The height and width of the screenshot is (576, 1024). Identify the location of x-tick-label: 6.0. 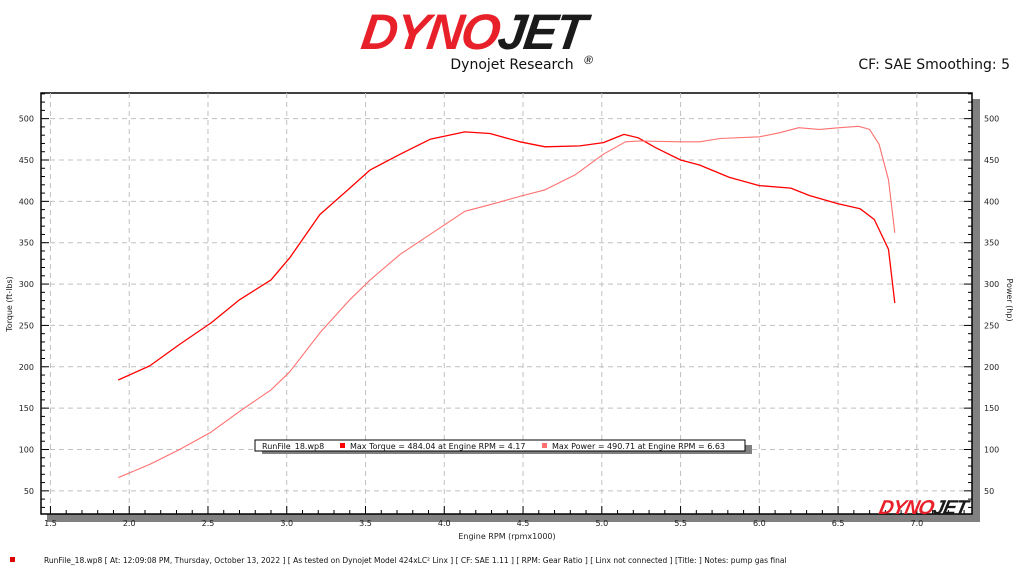
(759, 523).